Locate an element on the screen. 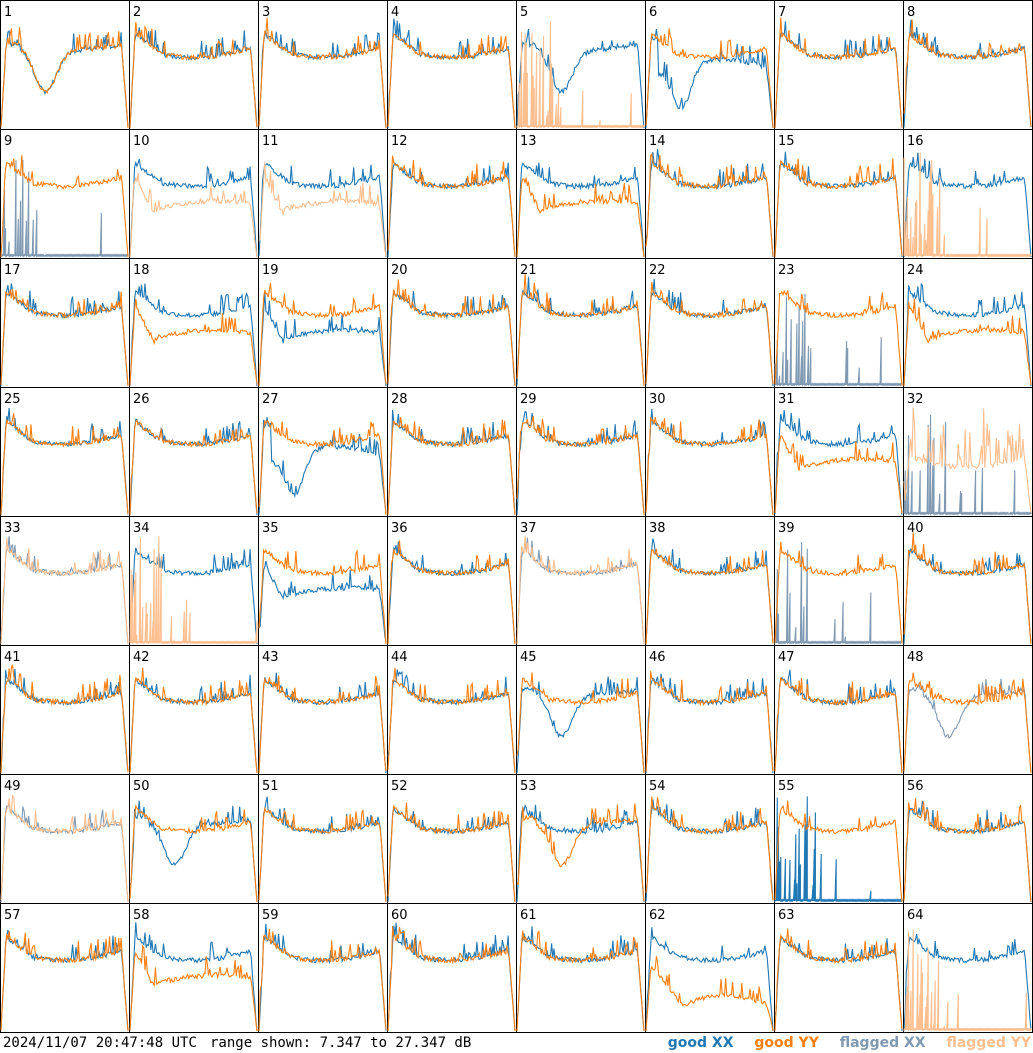  panel-52: 52 is located at coordinates (452, 839).